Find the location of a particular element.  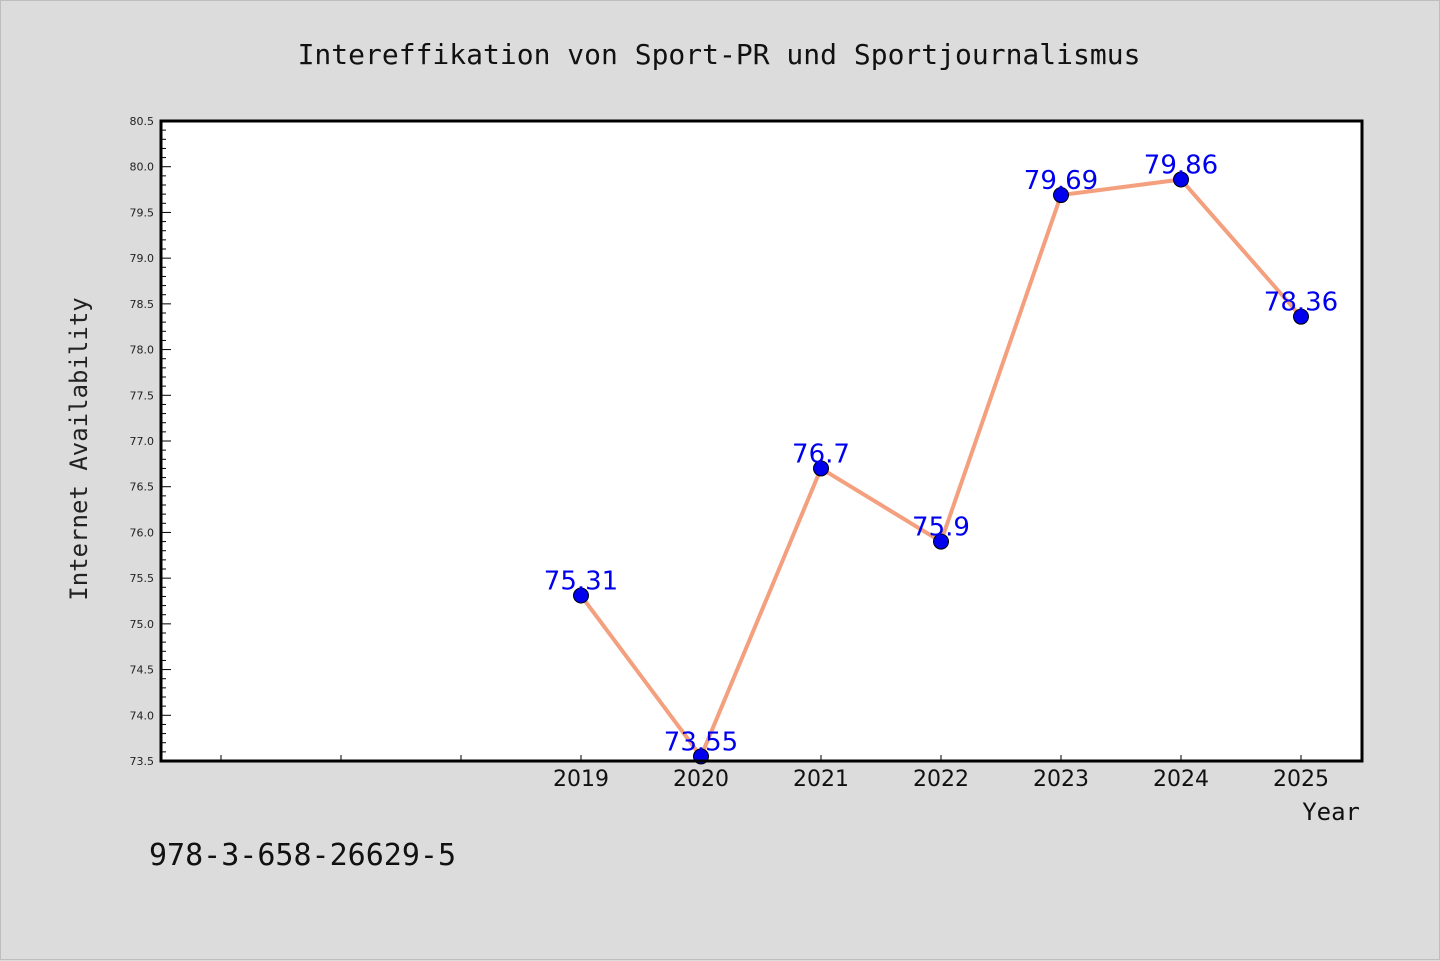

x-tick-label: 2022 is located at coordinates (941, 779).